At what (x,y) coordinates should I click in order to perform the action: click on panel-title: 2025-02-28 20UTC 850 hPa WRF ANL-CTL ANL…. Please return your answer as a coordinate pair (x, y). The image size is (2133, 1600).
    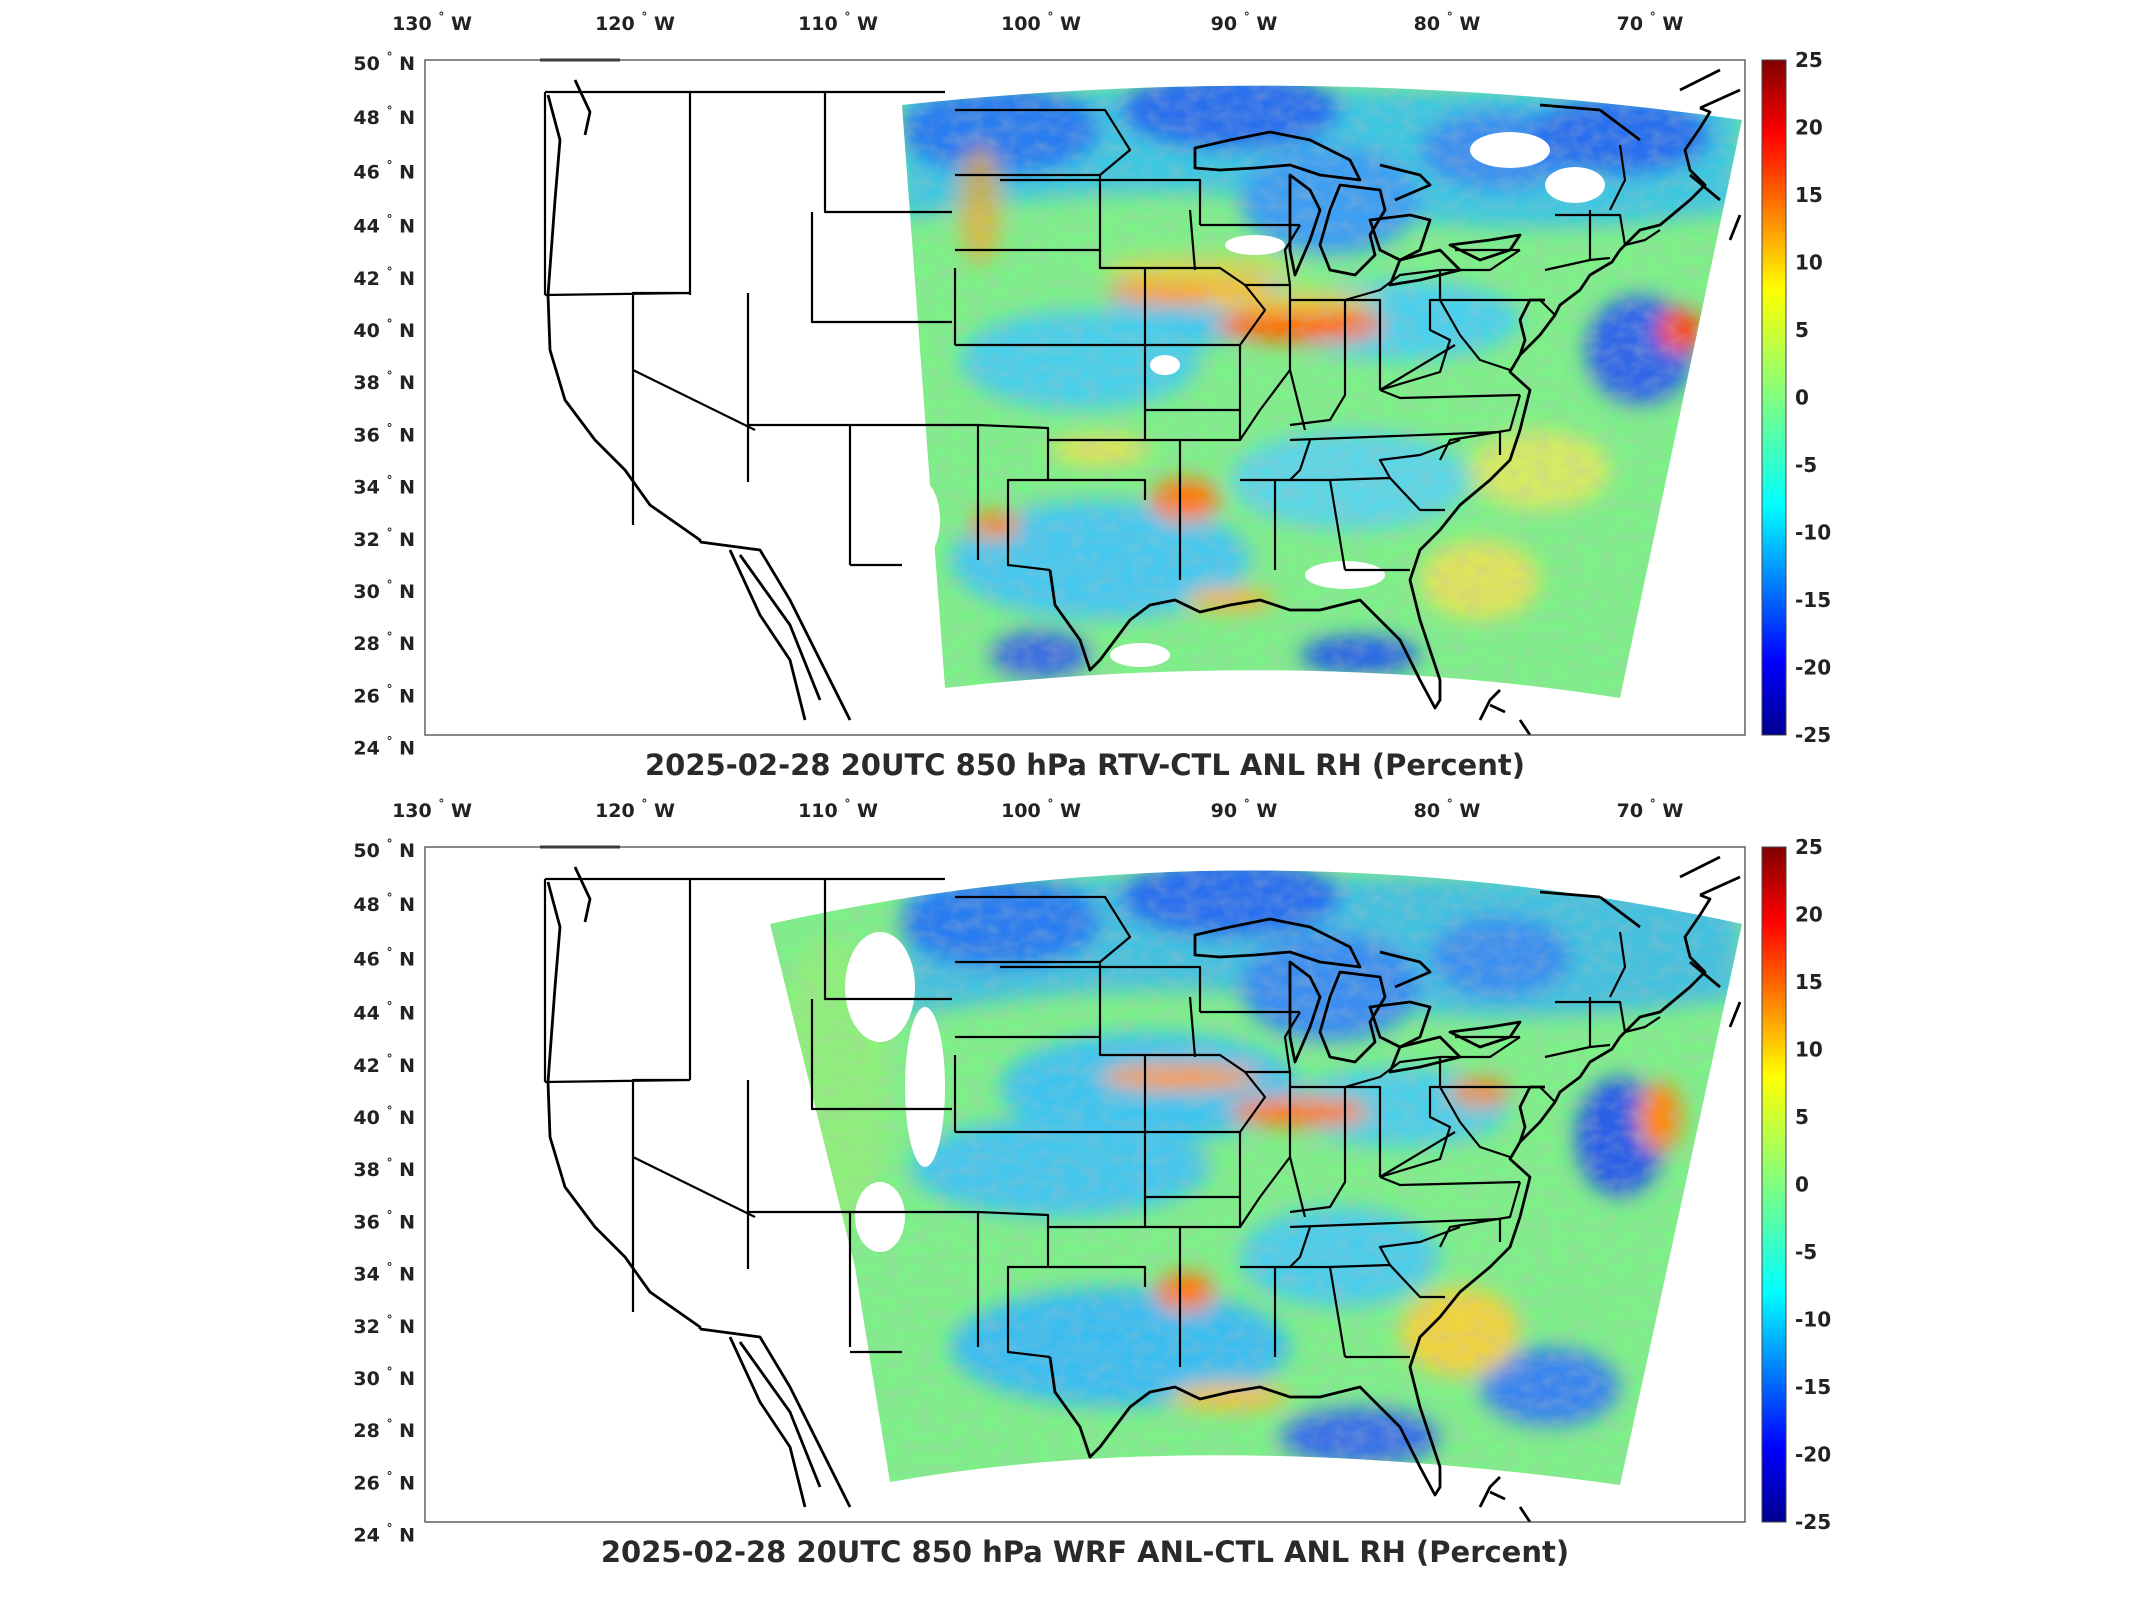
    Looking at the image, I should click on (1085, 1552).